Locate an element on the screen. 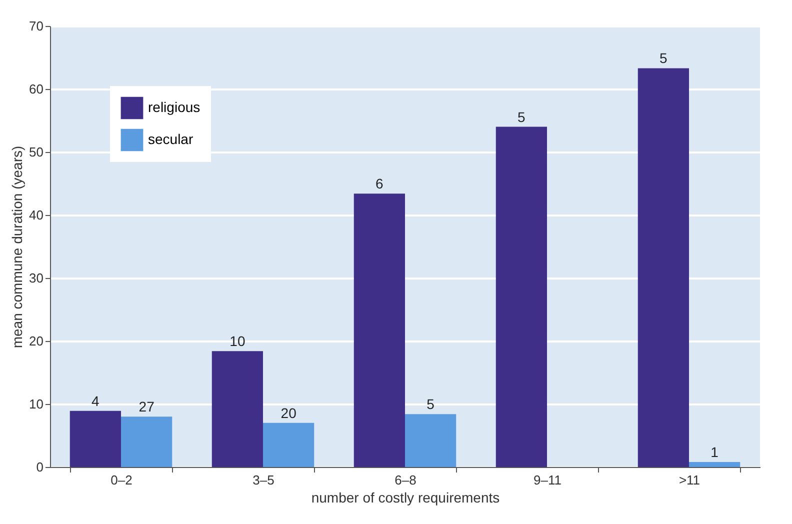 The width and height of the screenshot is (792, 524). annotation: 6 is located at coordinates (380, 184).